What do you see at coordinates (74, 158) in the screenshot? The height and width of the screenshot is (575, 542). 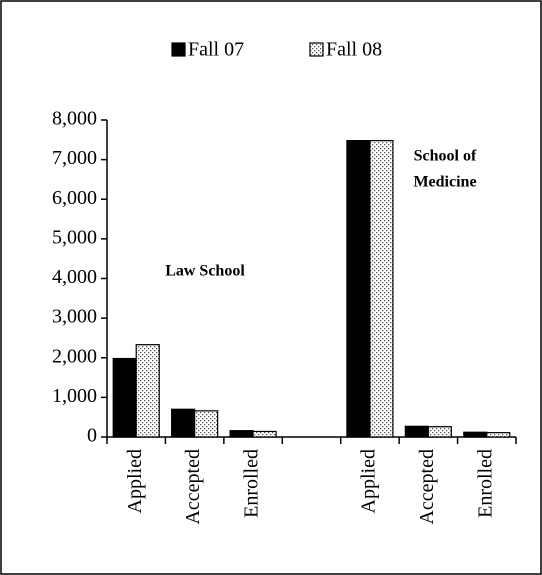 I see `y-tick-label: 7,000` at bounding box center [74, 158].